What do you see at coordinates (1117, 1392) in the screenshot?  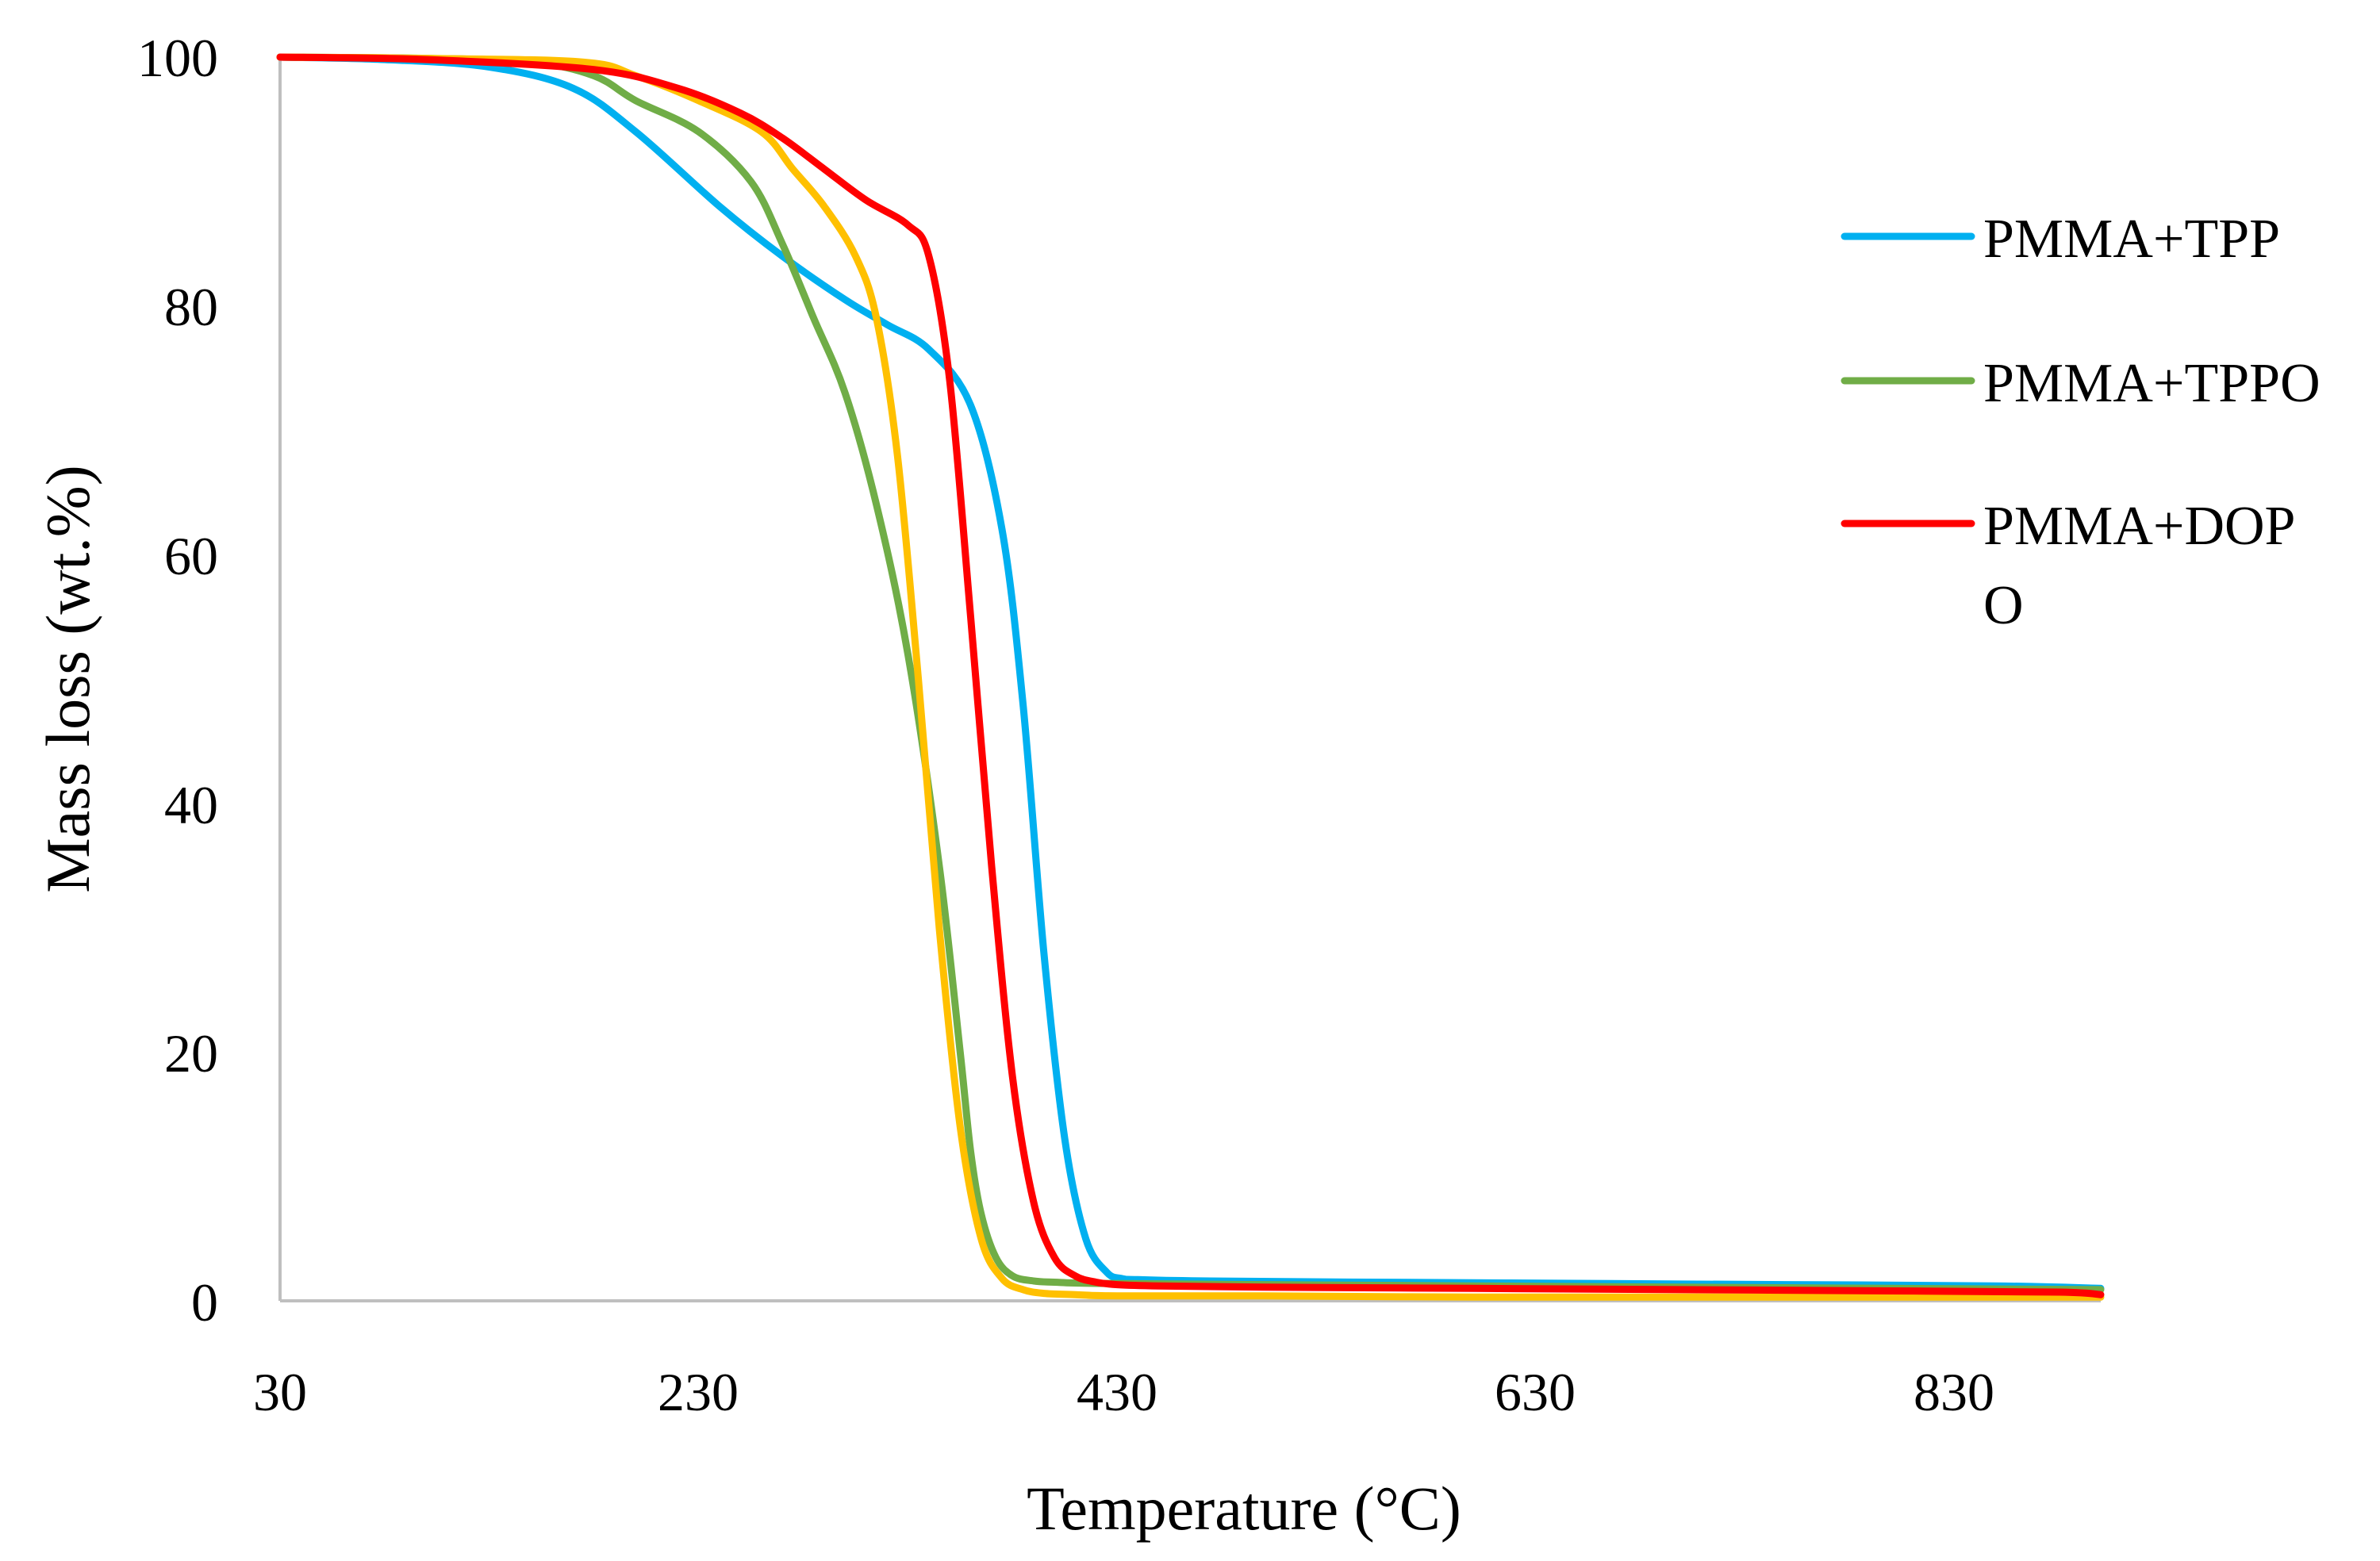 I see `x-tick-label-430: 430` at bounding box center [1117, 1392].